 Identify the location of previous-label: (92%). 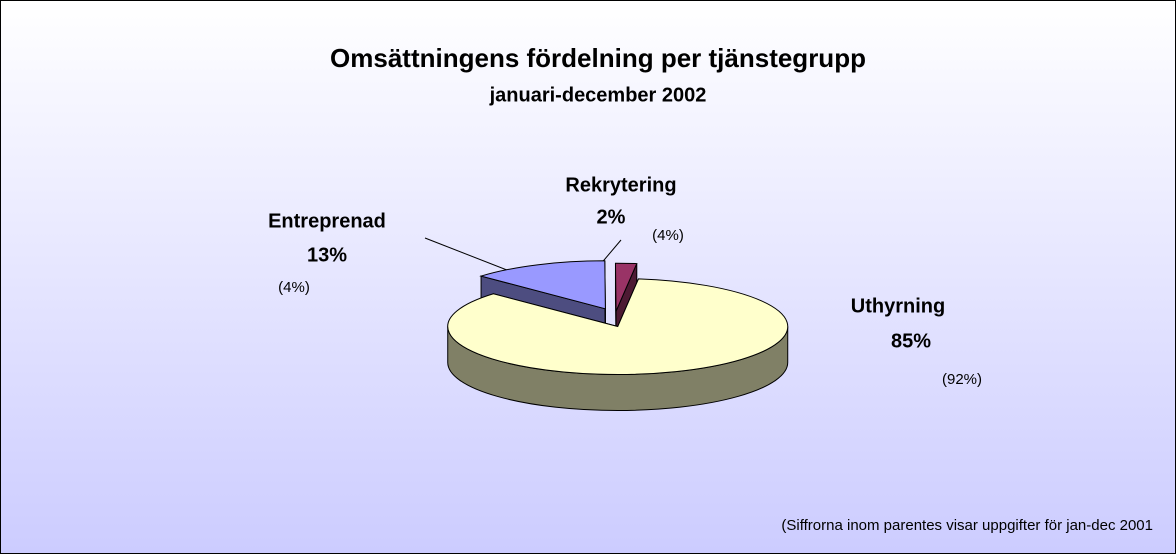
(962, 379).